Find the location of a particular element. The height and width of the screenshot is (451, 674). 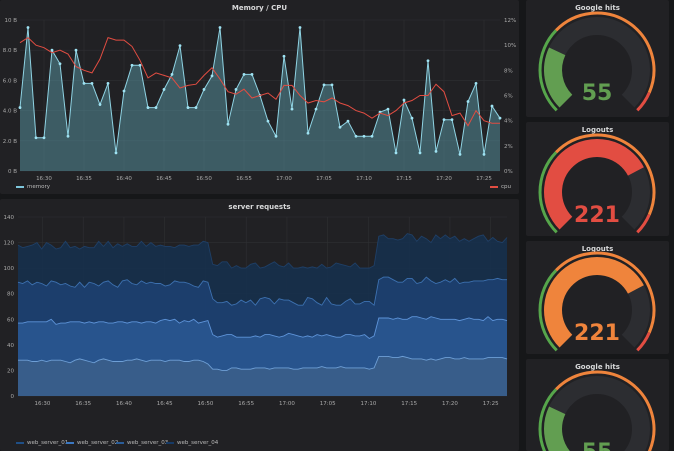

y-tick-left: 6.0 B is located at coordinates (10, 81).